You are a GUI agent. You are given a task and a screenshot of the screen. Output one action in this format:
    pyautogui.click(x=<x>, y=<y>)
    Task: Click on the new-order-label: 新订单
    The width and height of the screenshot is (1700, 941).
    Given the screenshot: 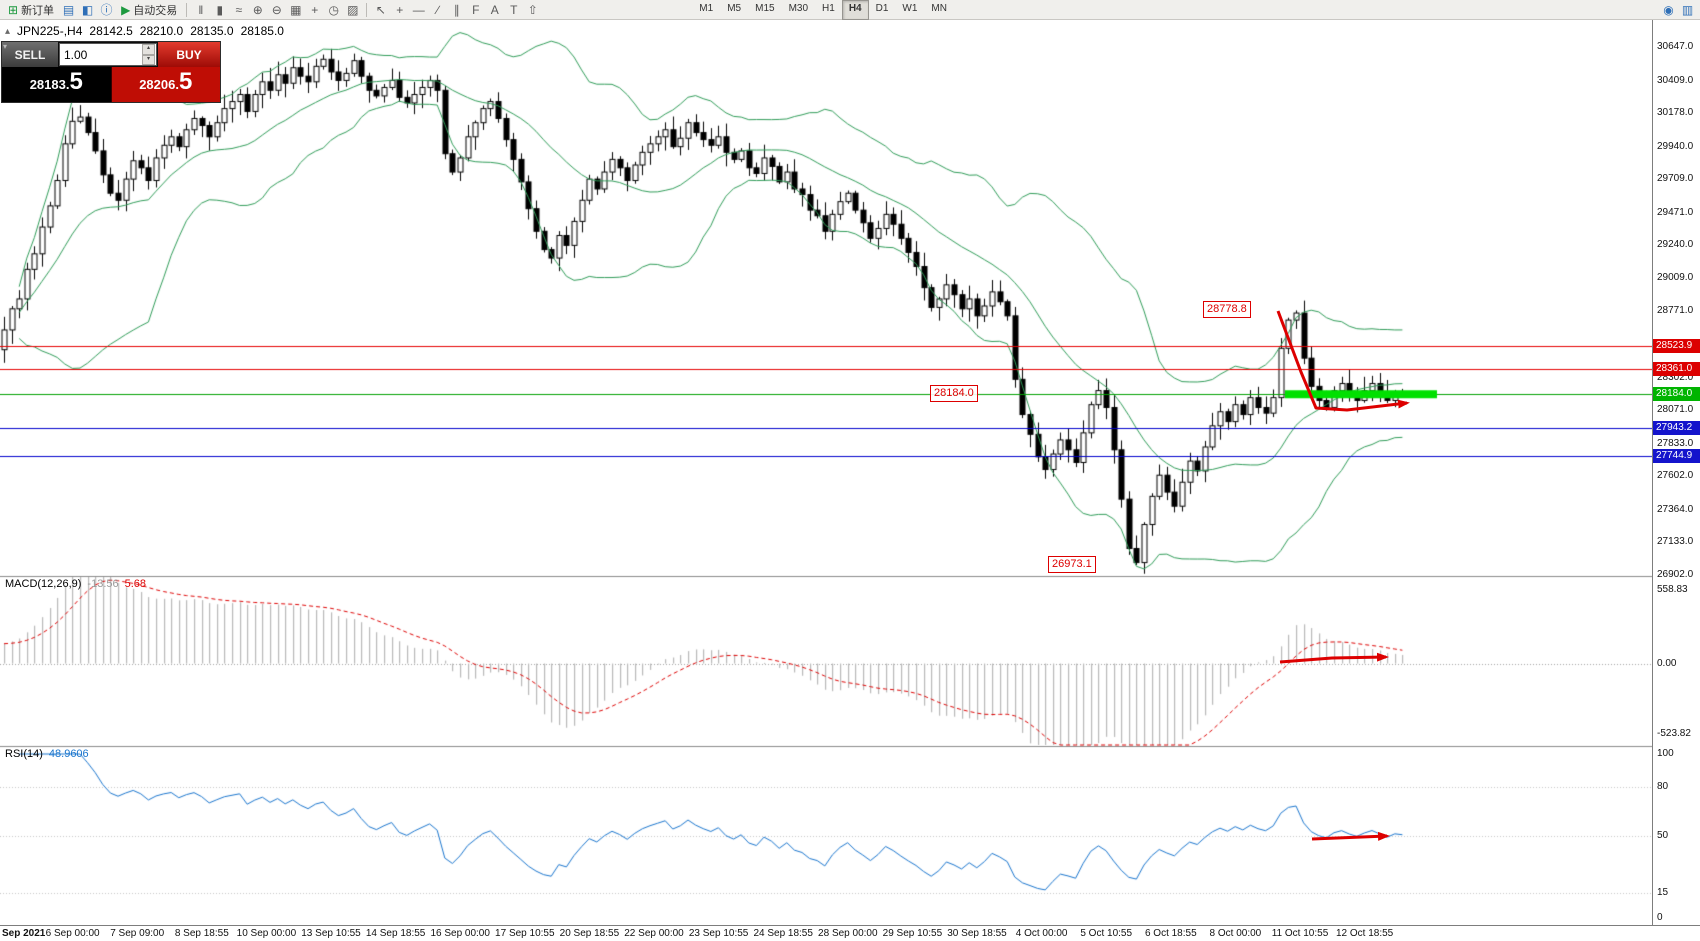 What is the action you would take?
    pyautogui.click(x=38, y=10)
    